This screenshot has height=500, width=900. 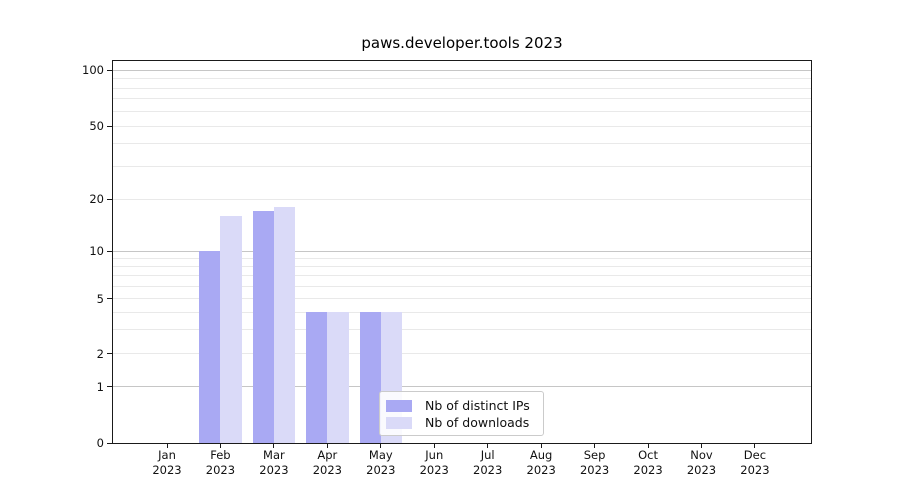 I want to click on x-tick-label-jul: Jul 2023, so click(x=488, y=463).